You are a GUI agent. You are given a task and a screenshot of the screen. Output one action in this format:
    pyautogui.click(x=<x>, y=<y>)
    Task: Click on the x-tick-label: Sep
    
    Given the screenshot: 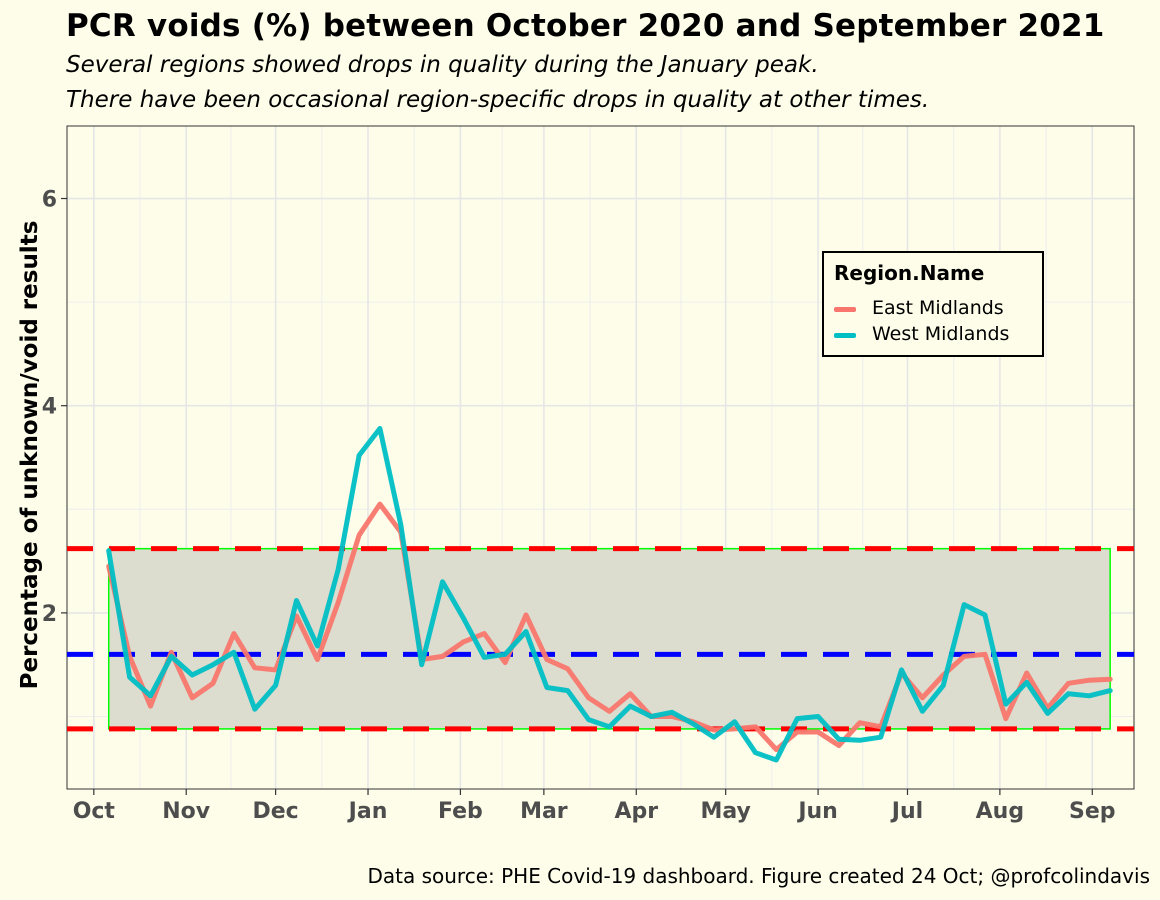 What is the action you would take?
    pyautogui.click(x=1092, y=811)
    